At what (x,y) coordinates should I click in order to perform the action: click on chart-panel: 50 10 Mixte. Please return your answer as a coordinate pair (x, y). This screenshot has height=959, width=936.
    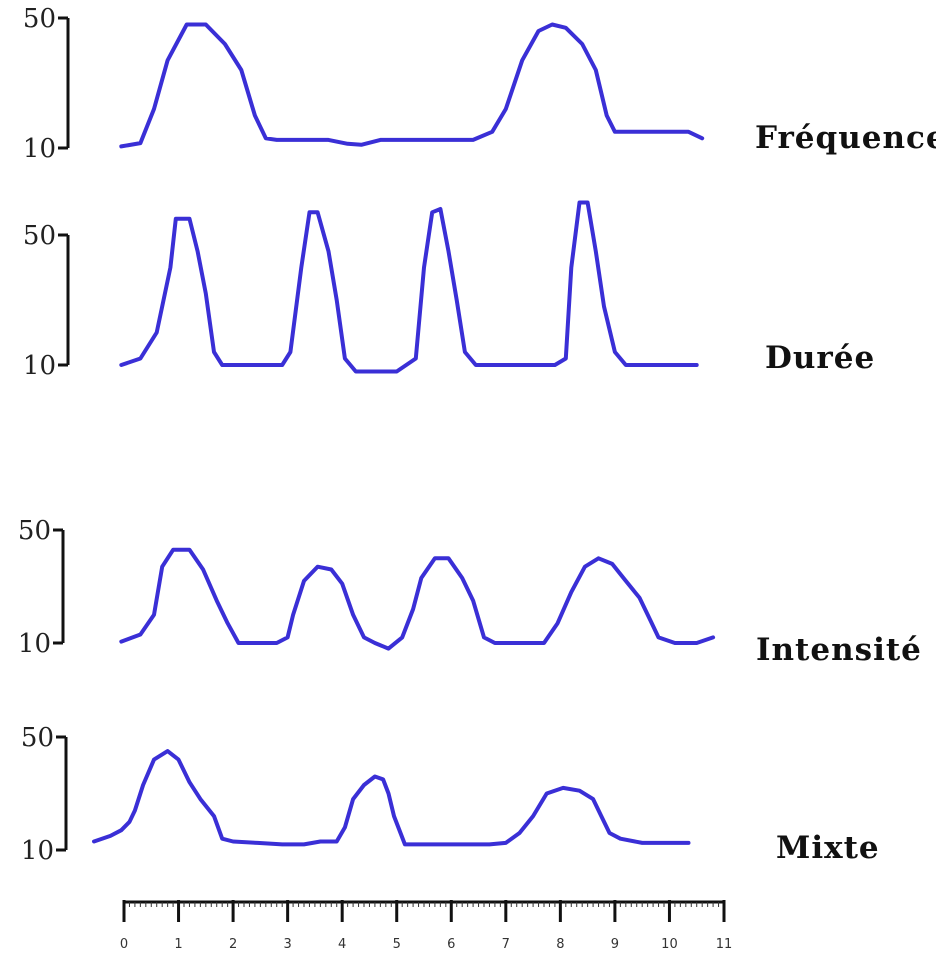
    Looking at the image, I should click on (450, 794).